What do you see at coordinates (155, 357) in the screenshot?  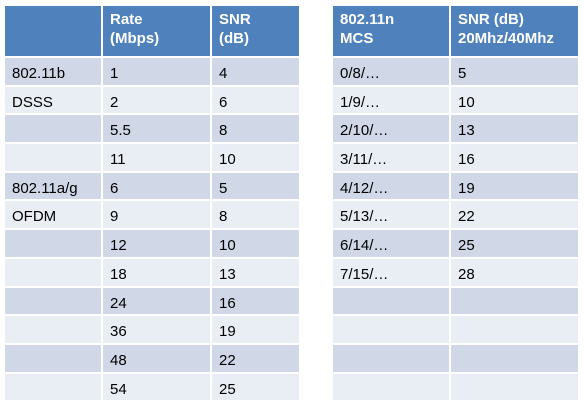 I see `cell-rate: 48` at bounding box center [155, 357].